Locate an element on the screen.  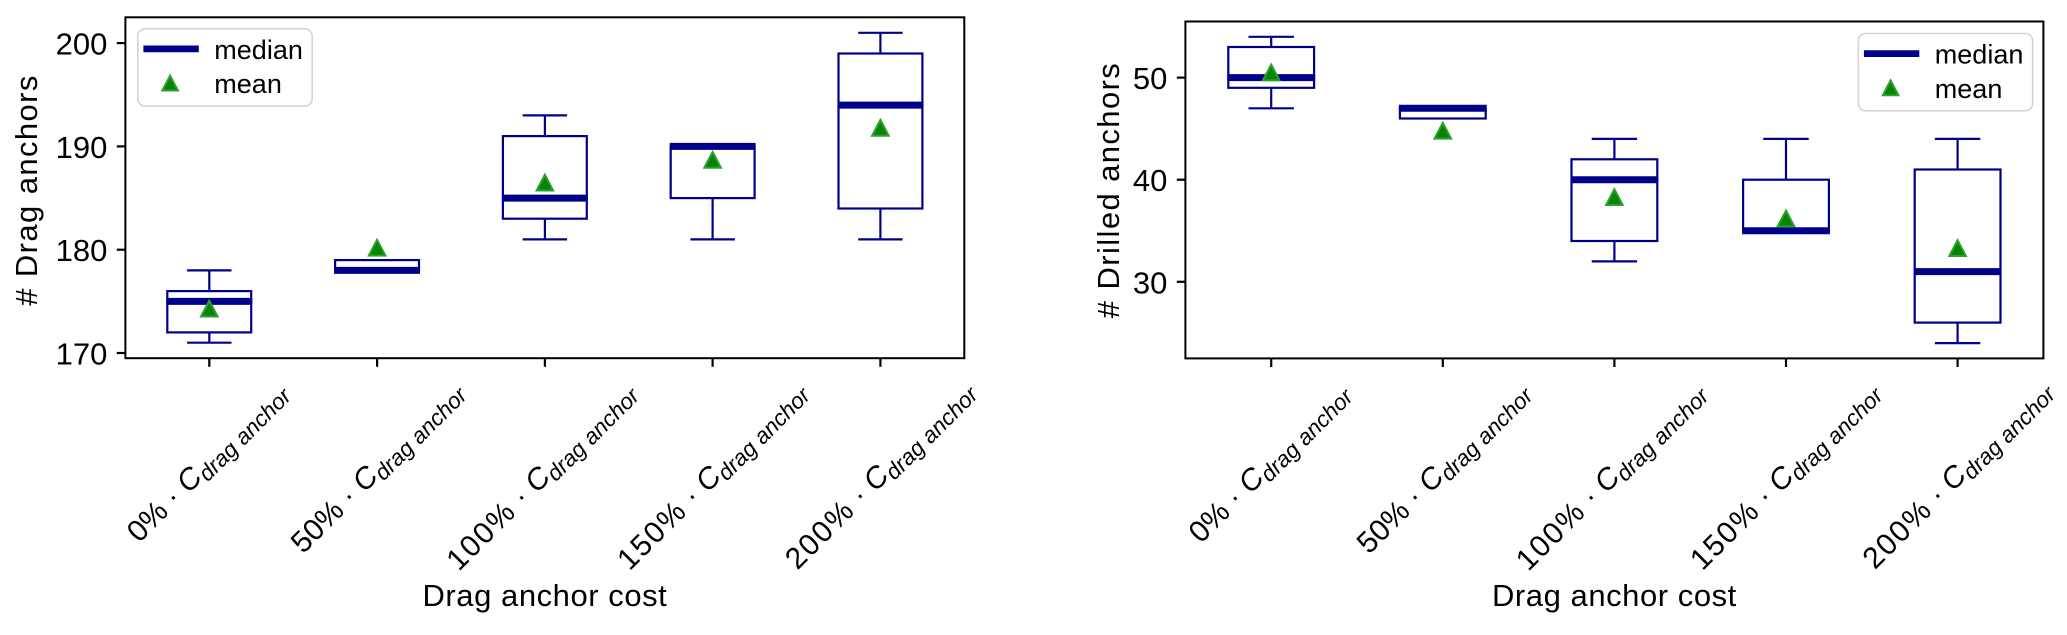
svg-text: 170 is located at coordinates (82, 354).